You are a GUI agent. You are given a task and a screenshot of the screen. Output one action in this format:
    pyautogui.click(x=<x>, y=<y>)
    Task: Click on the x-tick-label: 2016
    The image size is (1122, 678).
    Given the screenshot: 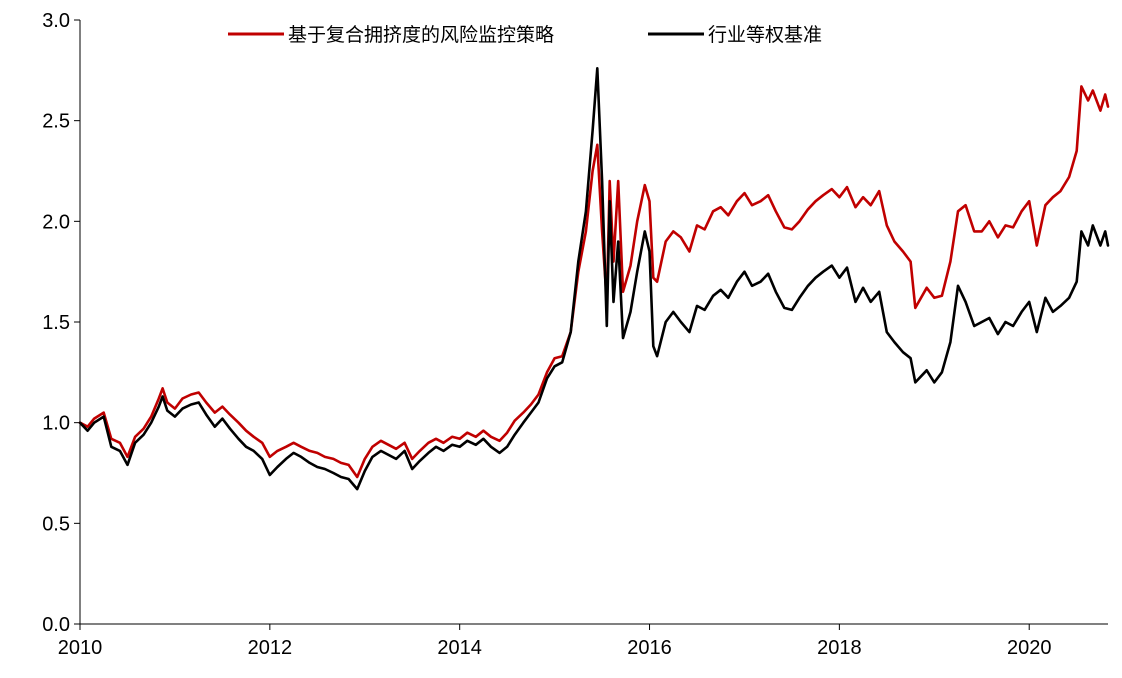 What is the action you would take?
    pyautogui.click(x=649, y=648)
    